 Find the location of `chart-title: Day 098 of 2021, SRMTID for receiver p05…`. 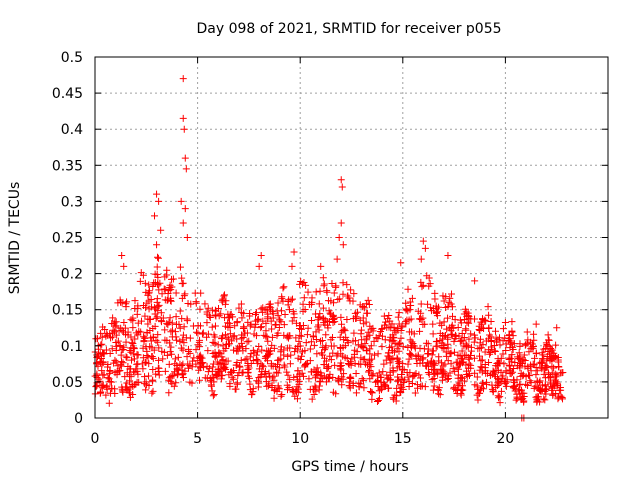

chart-title: Day 098 of 2021, SRMTID for receiver p05… is located at coordinates (348, 29).